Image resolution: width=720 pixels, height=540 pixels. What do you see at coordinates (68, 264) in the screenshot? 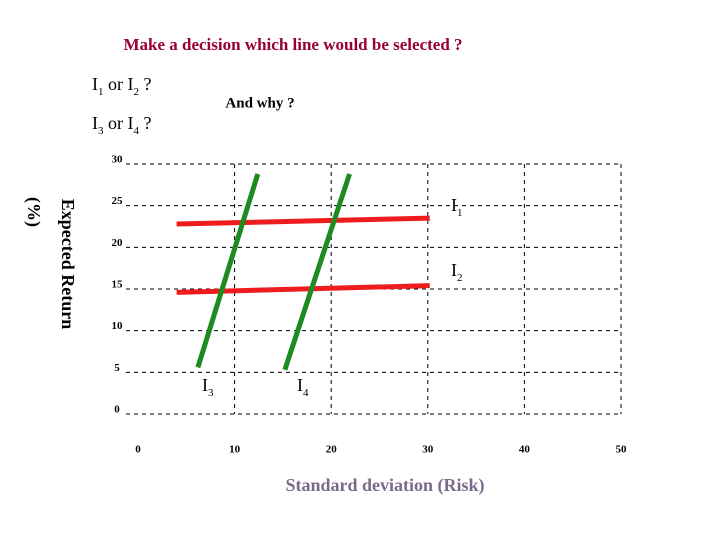
I see `y-axis-label: Expected Return` at bounding box center [68, 264].